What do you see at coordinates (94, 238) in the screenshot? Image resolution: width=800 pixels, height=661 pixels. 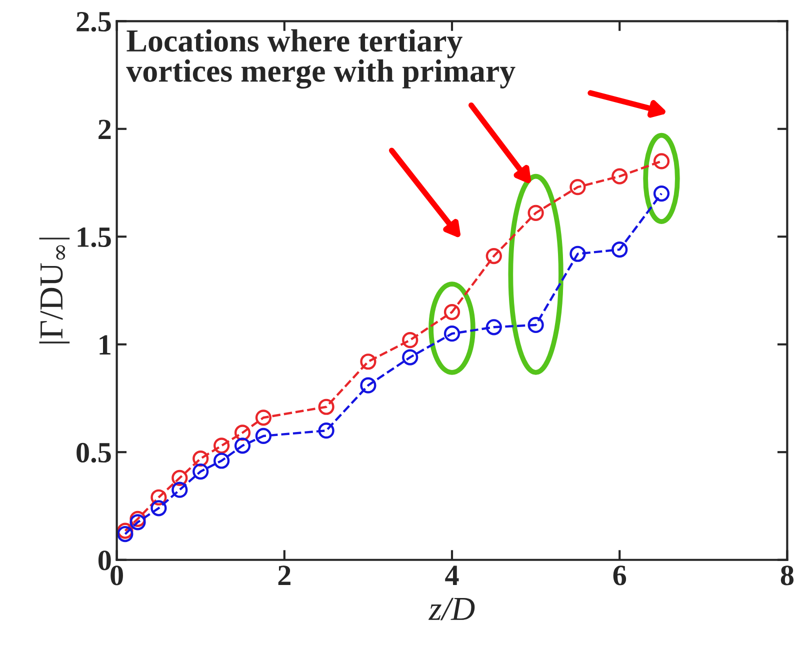 I see `y-tick-label: 1.5` at bounding box center [94, 238].